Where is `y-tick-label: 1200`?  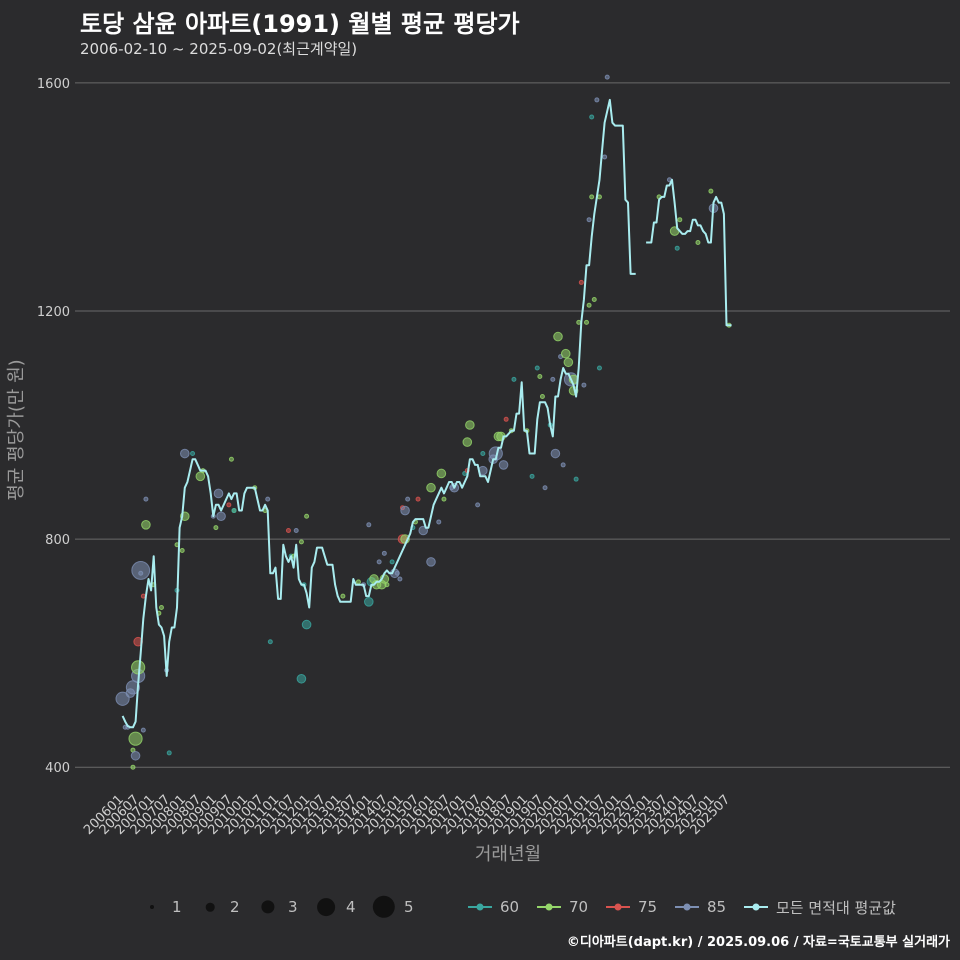 y-tick-label: 1200 is located at coordinates (53, 312).